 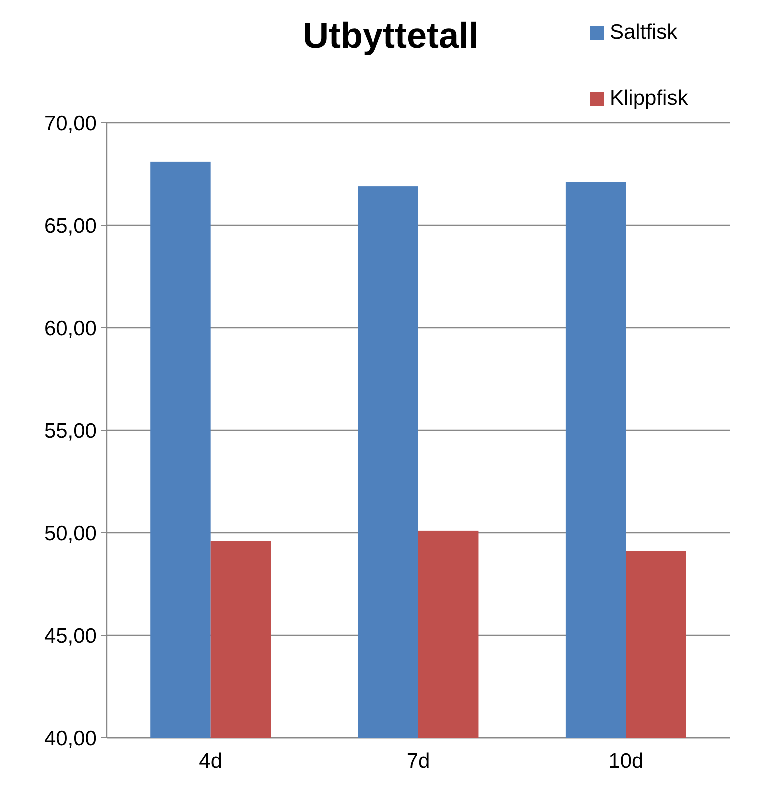 What do you see at coordinates (70, 226) in the screenshot?
I see `y-tick-label: 65,00` at bounding box center [70, 226].